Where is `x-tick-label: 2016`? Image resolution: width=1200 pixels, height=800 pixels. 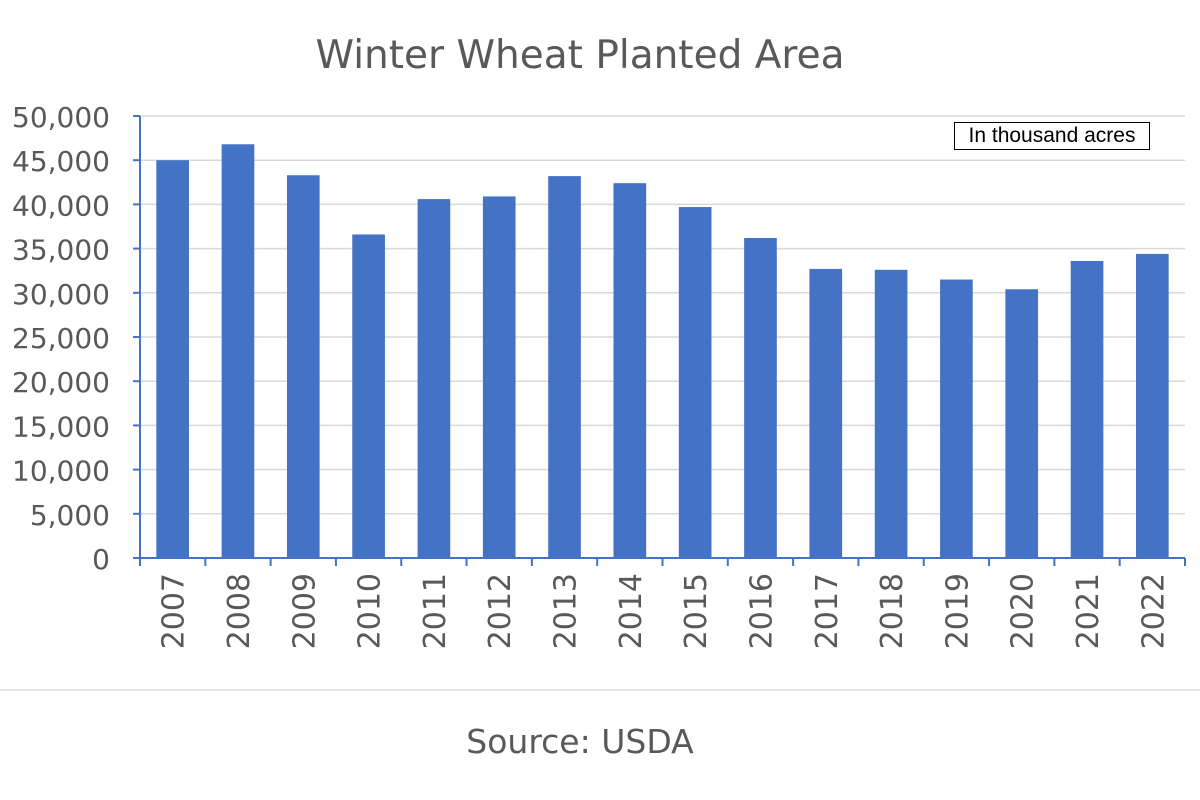
x-tick-label: 2016 is located at coordinates (761, 611).